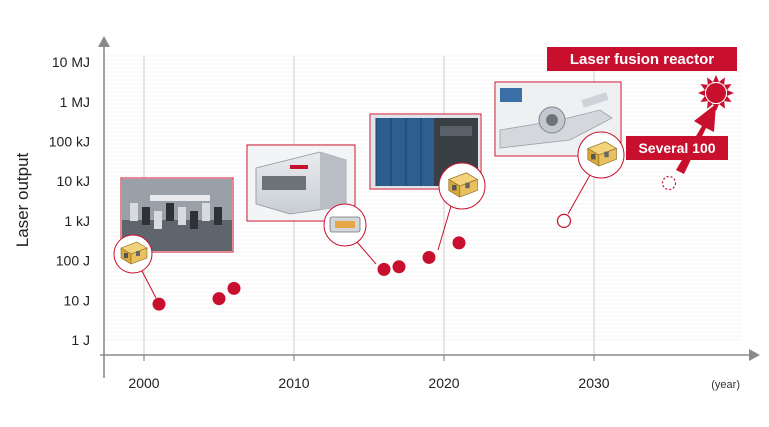 This screenshot has width=769, height=427. I want to click on photo-display, so click(456, 131).